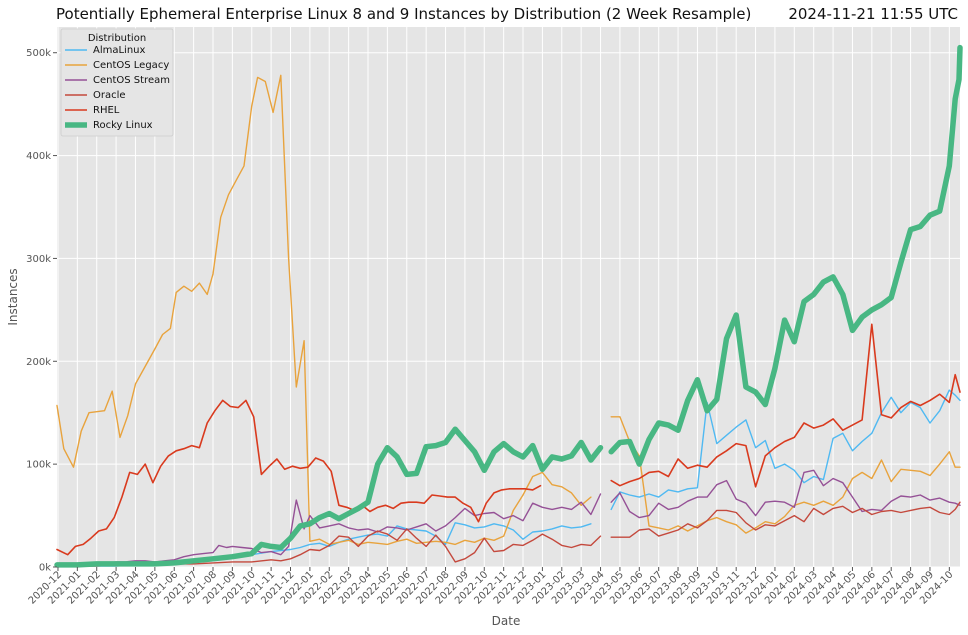 The image size is (968, 635). Describe the element at coordinates (45, 568) in the screenshot. I see `y-tick-label: 0k` at that location.